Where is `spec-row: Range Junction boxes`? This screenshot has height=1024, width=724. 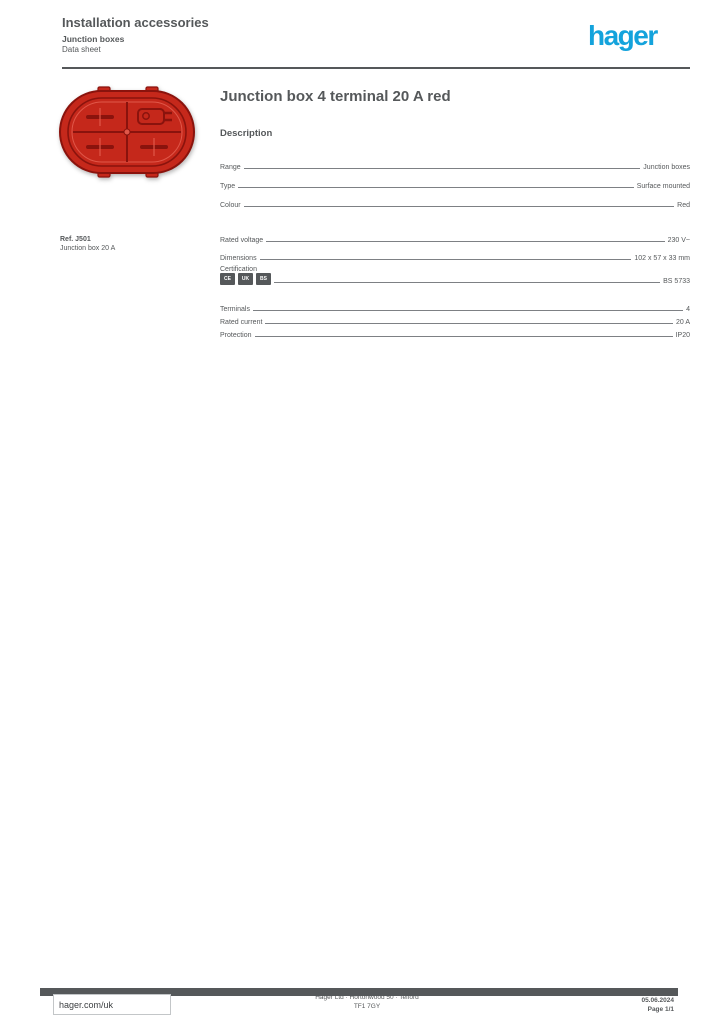 spec-row: Range Junction boxes is located at coordinates (455, 161).